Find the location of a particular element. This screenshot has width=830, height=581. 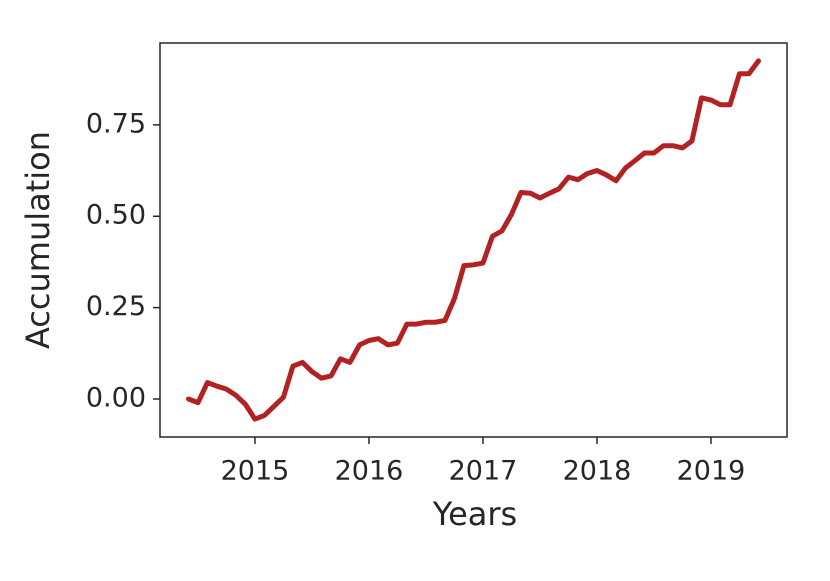

x-tick-label: 2015 is located at coordinates (255, 471).